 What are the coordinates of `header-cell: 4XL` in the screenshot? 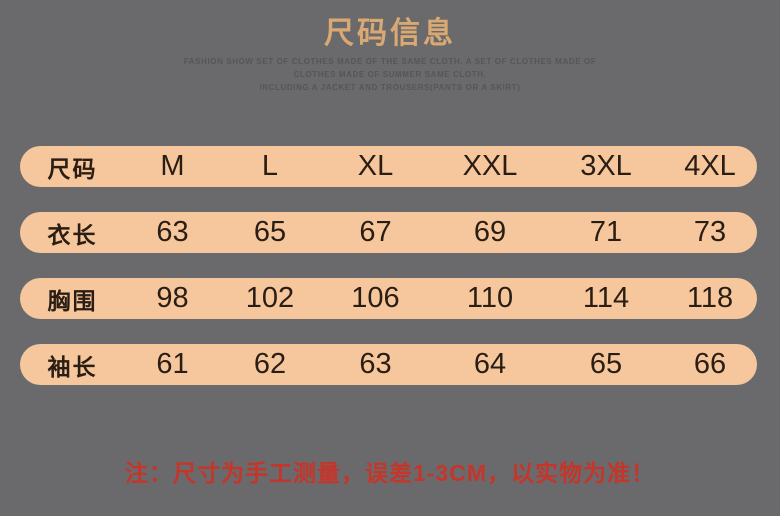 It's located at (710, 166).